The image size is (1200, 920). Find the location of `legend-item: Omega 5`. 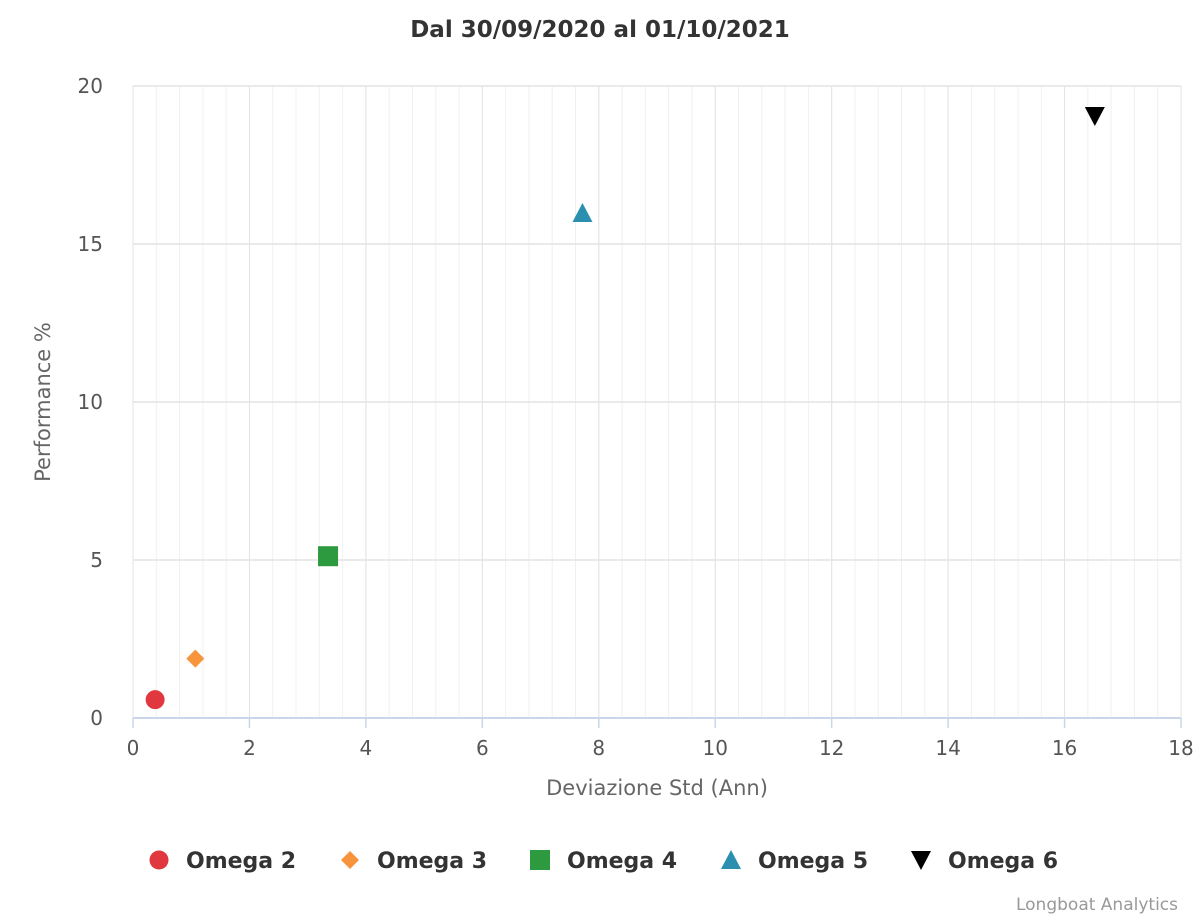

legend-item: Omega 5 is located at coordinates (794, 861).